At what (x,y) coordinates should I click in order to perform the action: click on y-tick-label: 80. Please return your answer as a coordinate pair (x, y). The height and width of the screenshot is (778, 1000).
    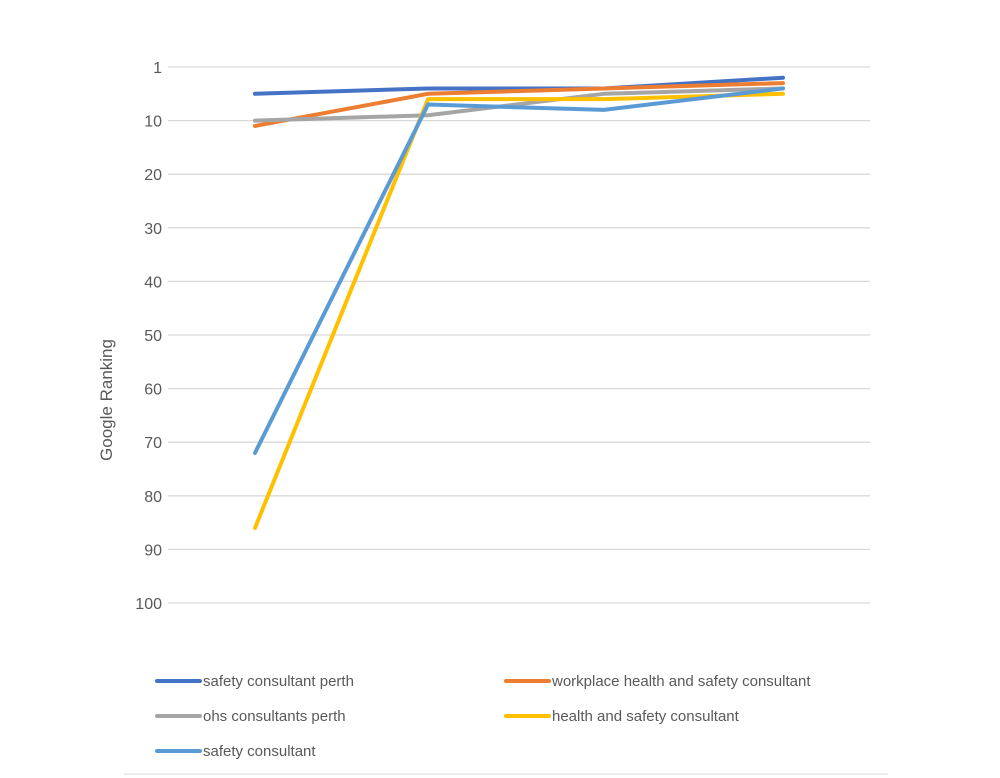
    Looking at the image, I should click on (153, 497).